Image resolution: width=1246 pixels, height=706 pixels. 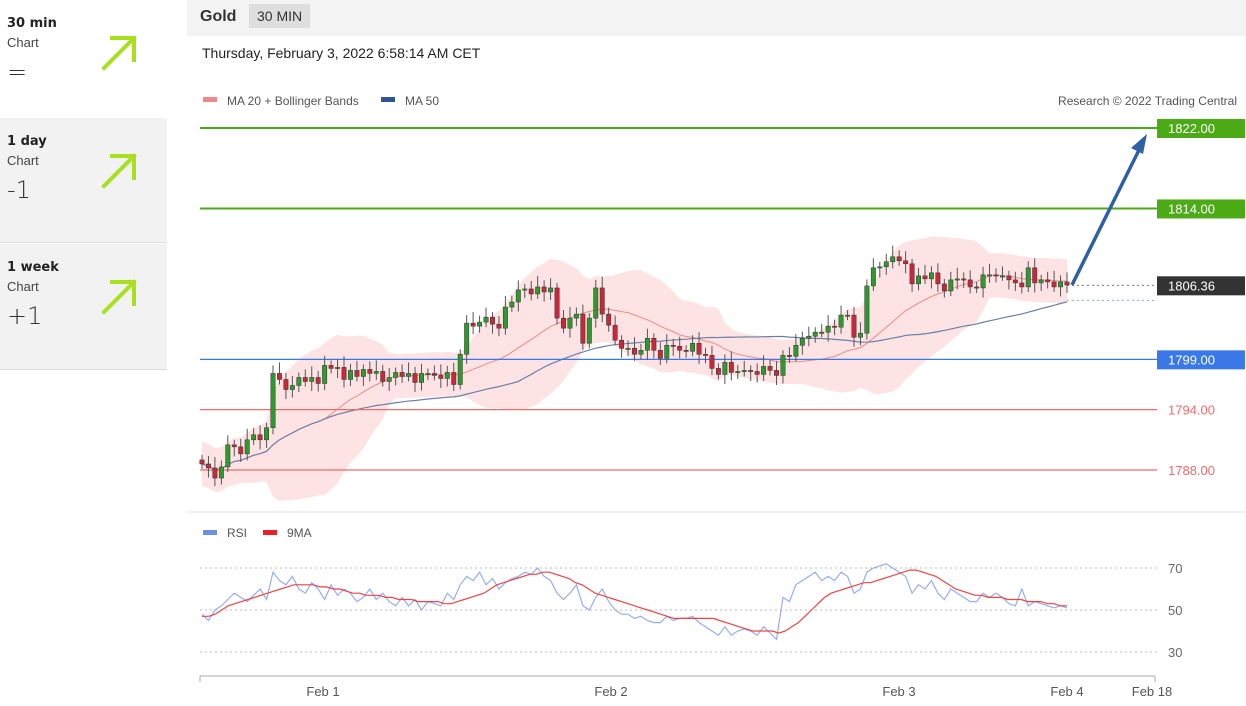 I want to click on card-period: 1 week, so click(x=33, y=267).